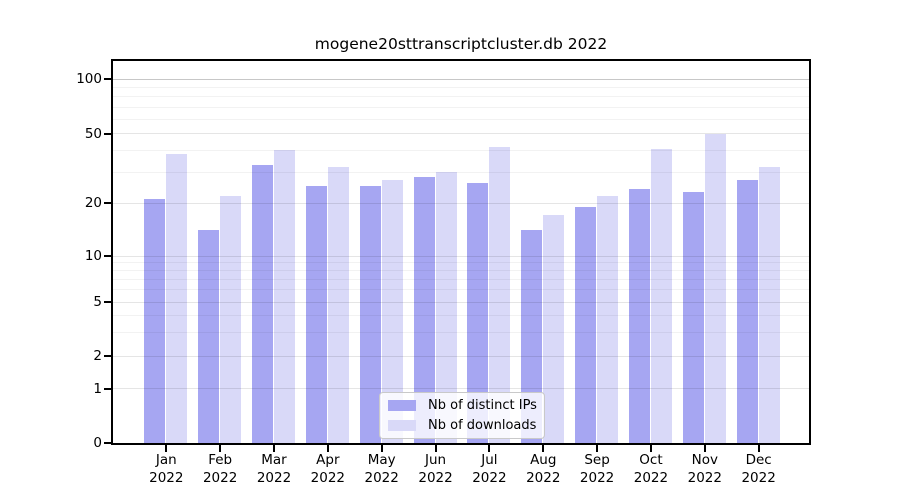  What do you see at coordinates (758, 469) in the screenshot?
I see `x-tick-label-dec: Dec 2022` at bounding box center [758, 469].